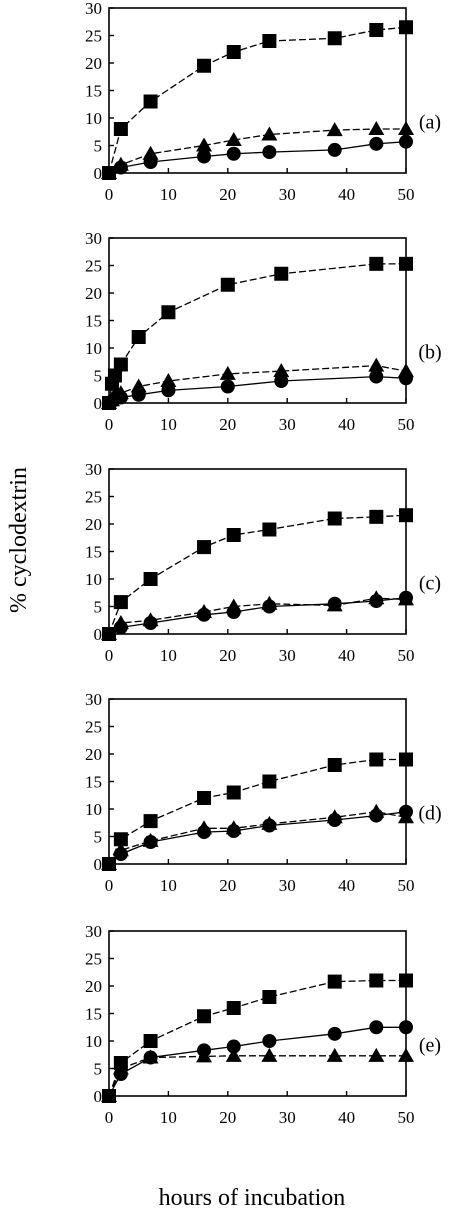  Describe the element at coordinates (429, 813) in the screenshot. I see `panel-label: (d)` at that location.